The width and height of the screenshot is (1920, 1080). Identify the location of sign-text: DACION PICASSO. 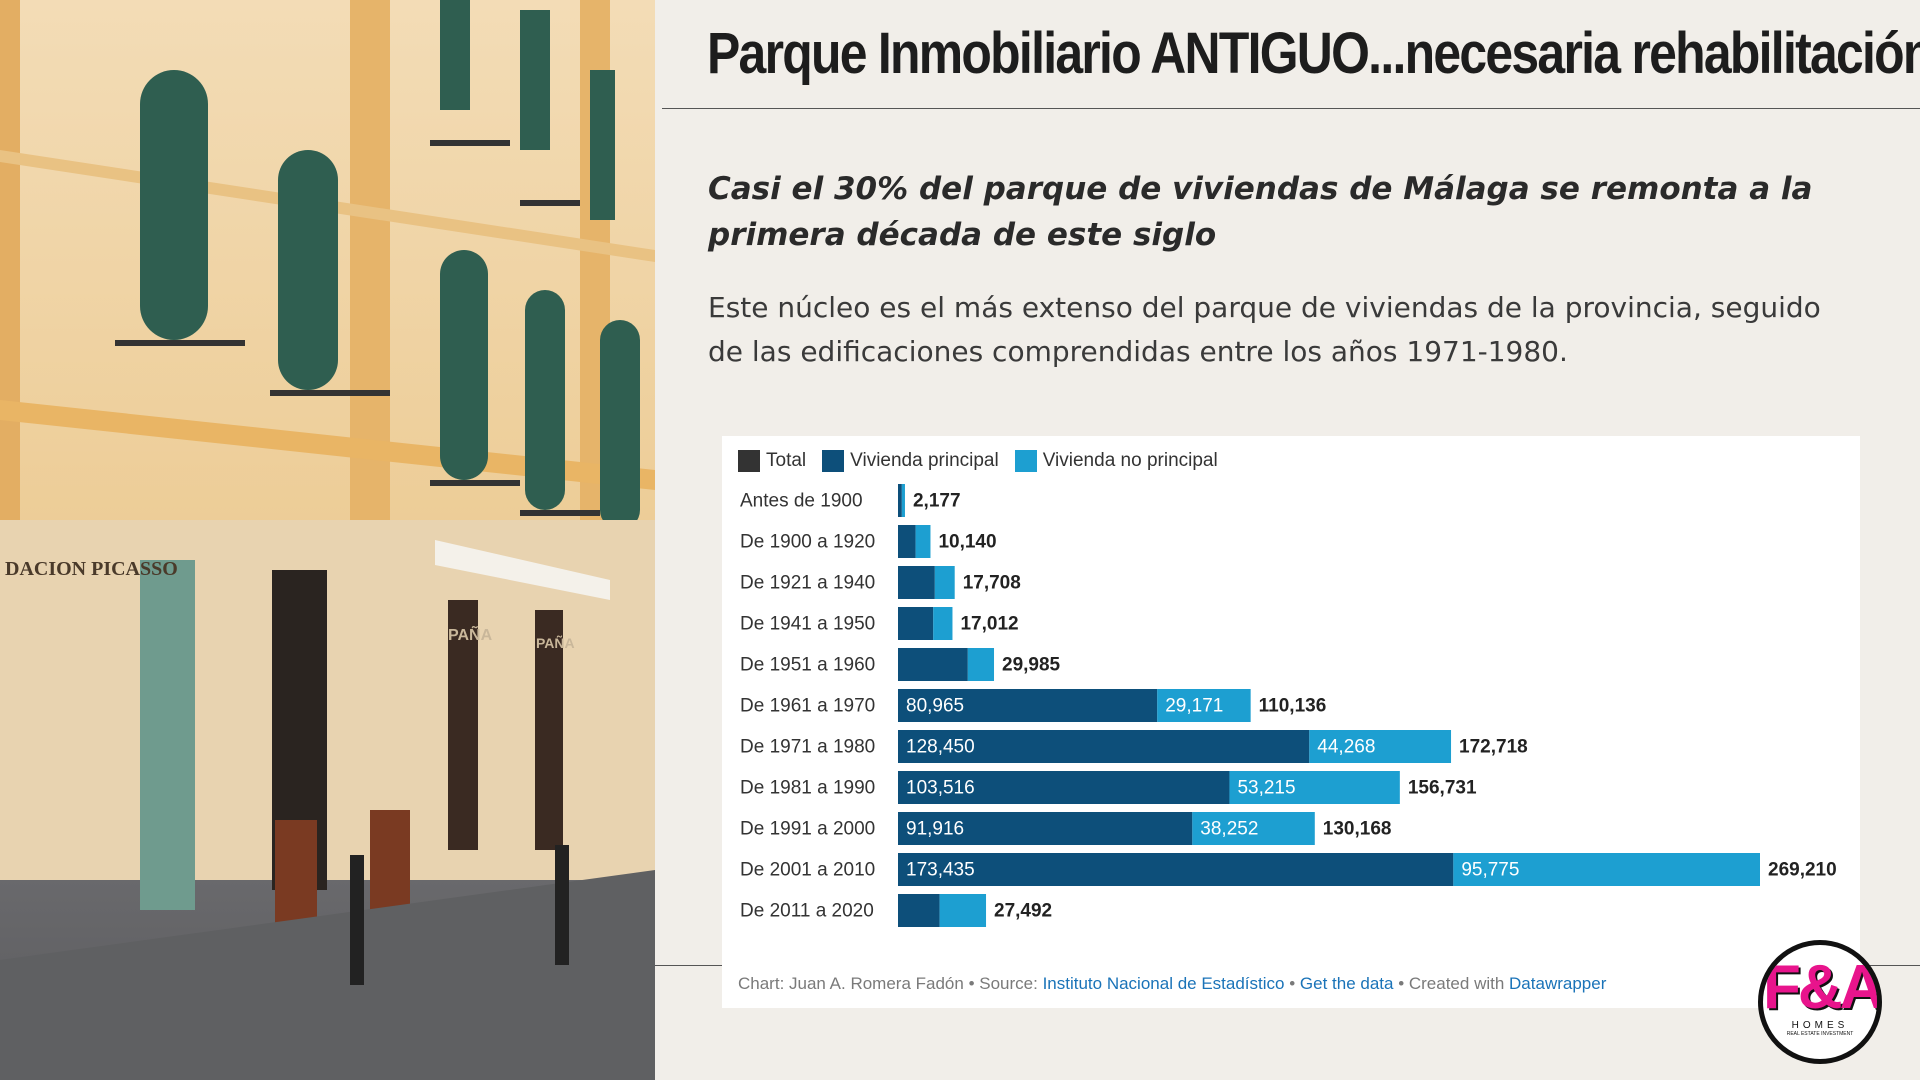
(91, 569).